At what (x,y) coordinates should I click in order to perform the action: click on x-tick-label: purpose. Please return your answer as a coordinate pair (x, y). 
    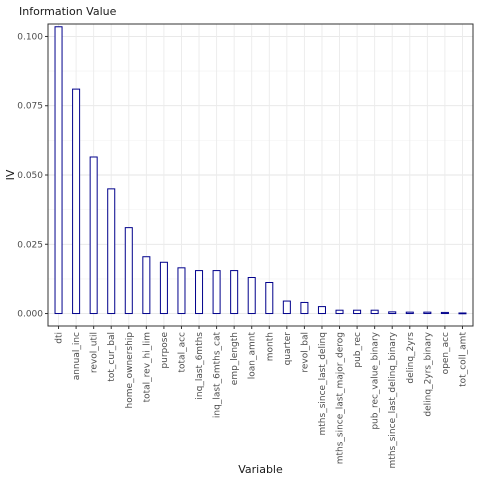
    Looking at the image, I should click on (165, 350).